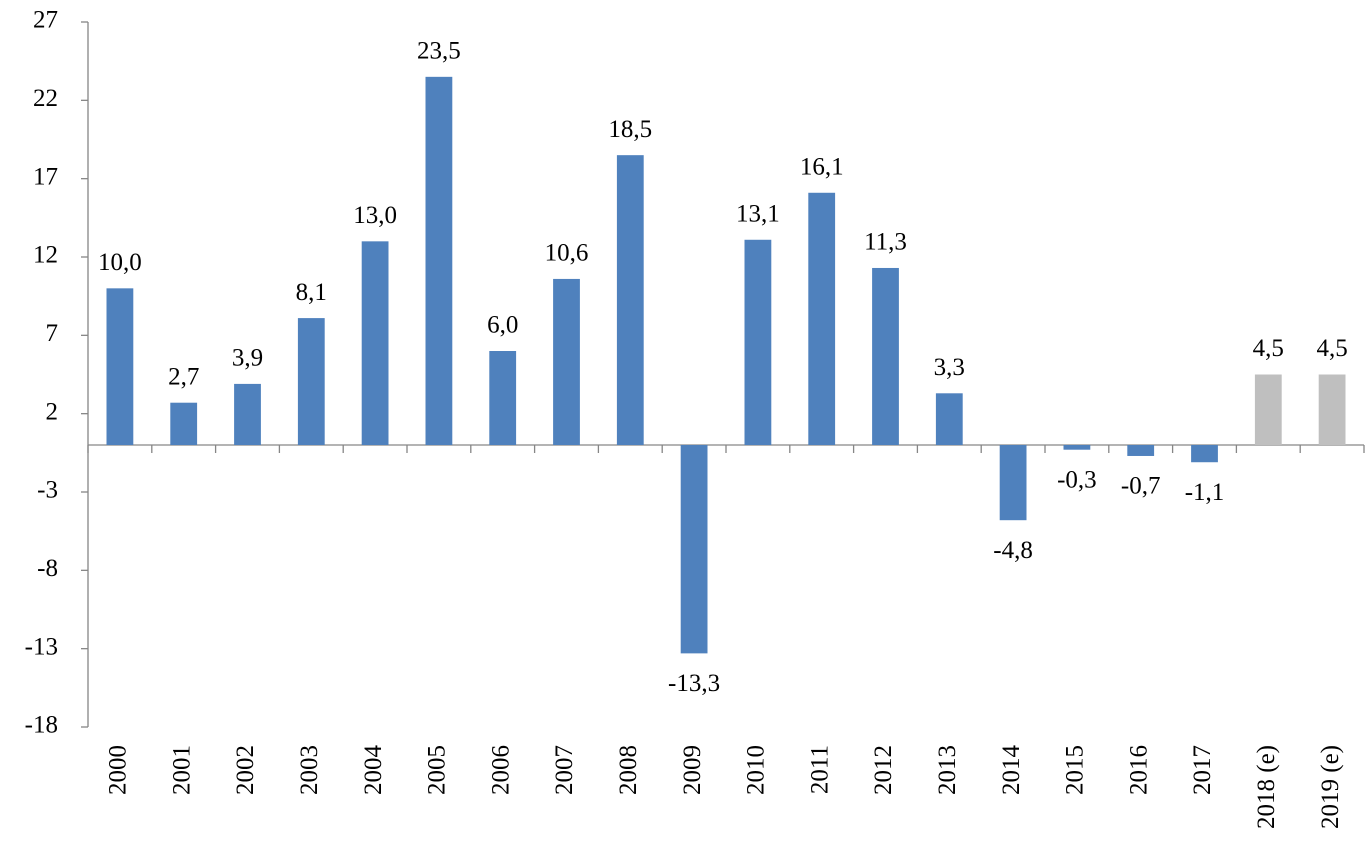 This screenshot has height=866, width=1367. Describe the element at coordinates (1138, 770) in the screenshot. I see `x-tick-label: 2016` at that location.